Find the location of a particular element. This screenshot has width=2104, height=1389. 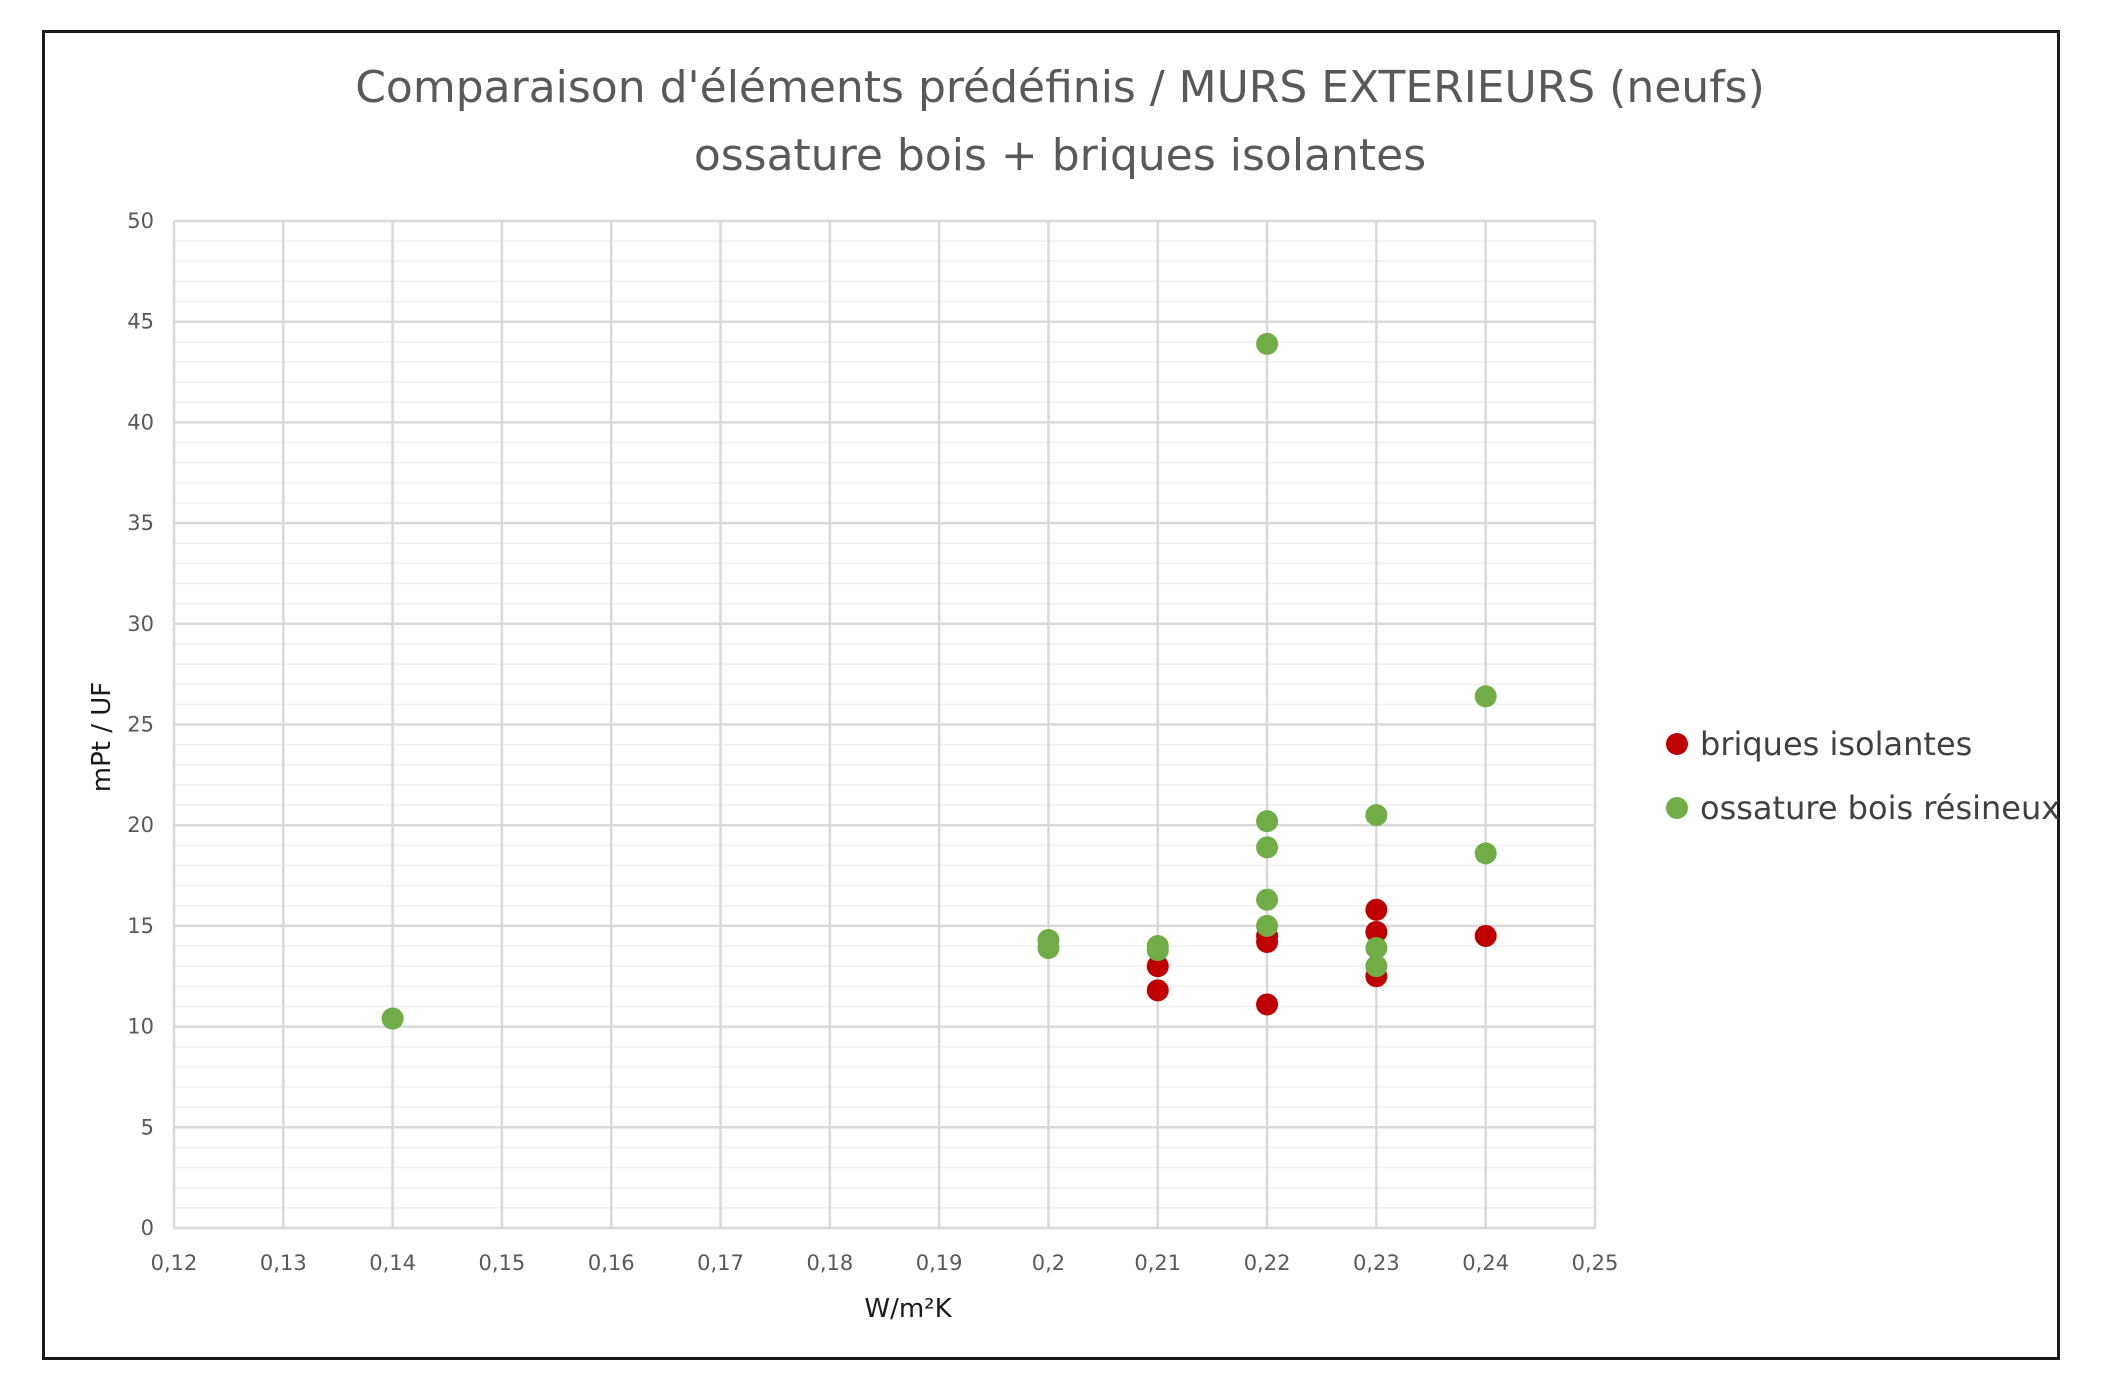

y-axis-ticks: 0 5 10 15 20 25 30 35 40 45 50 is located at coordinates (140, 724).